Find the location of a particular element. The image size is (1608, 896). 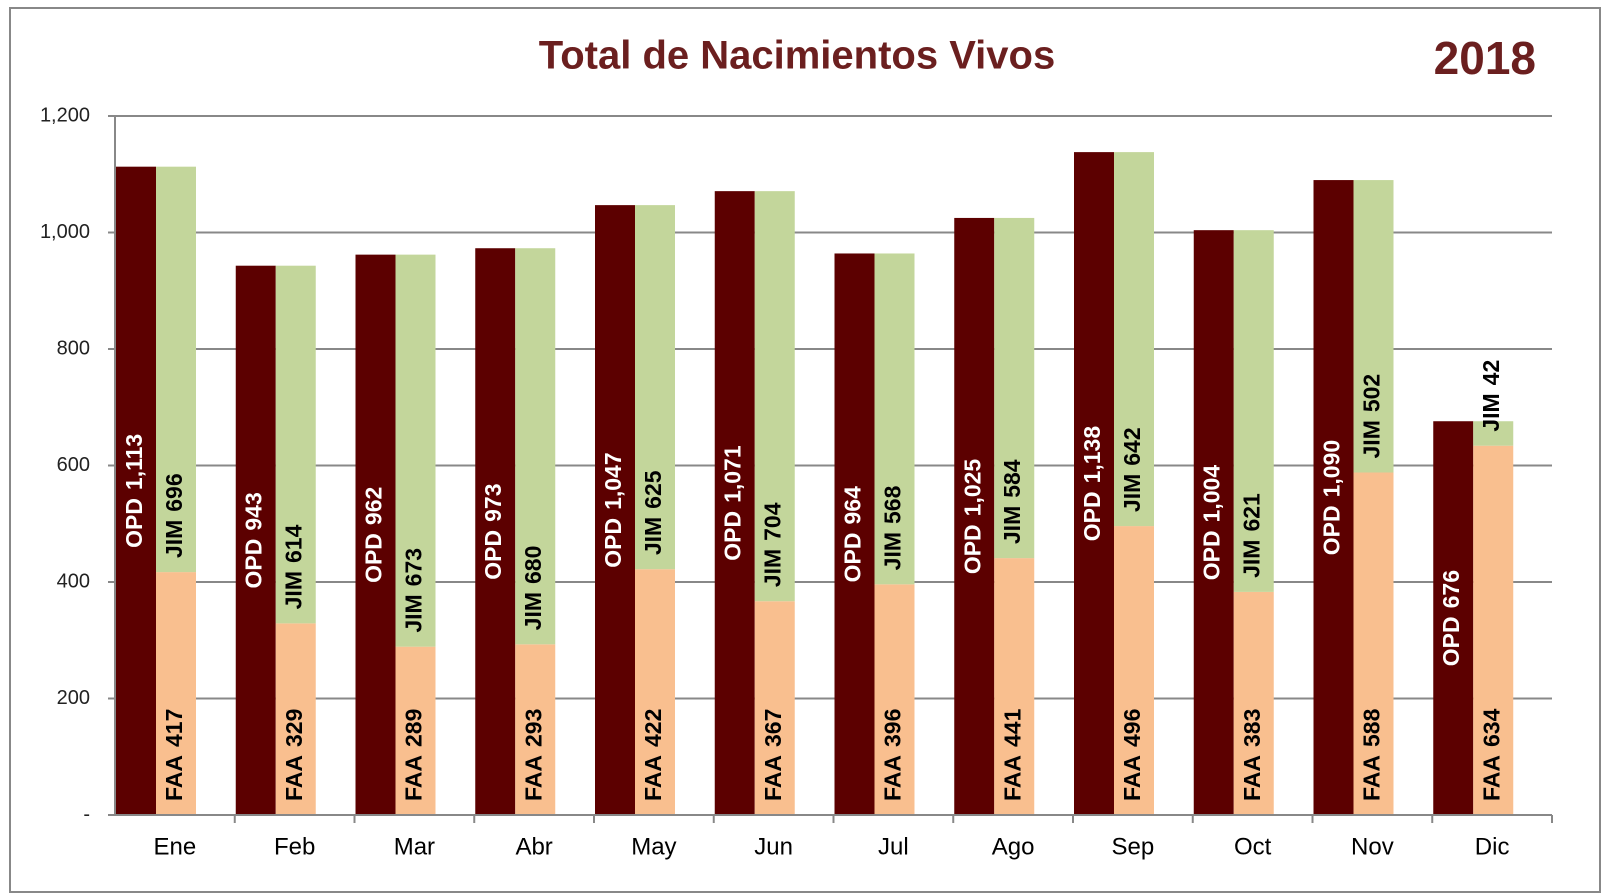

y-tick-label: 1,000 is located at coordinates (65, 232).